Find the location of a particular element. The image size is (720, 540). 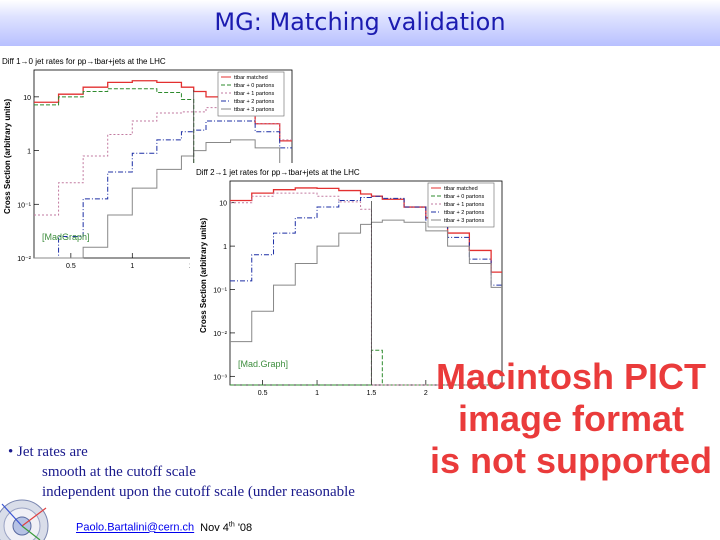

plot2-xtick-label: 0.5 is located at coordinates (263, 393).